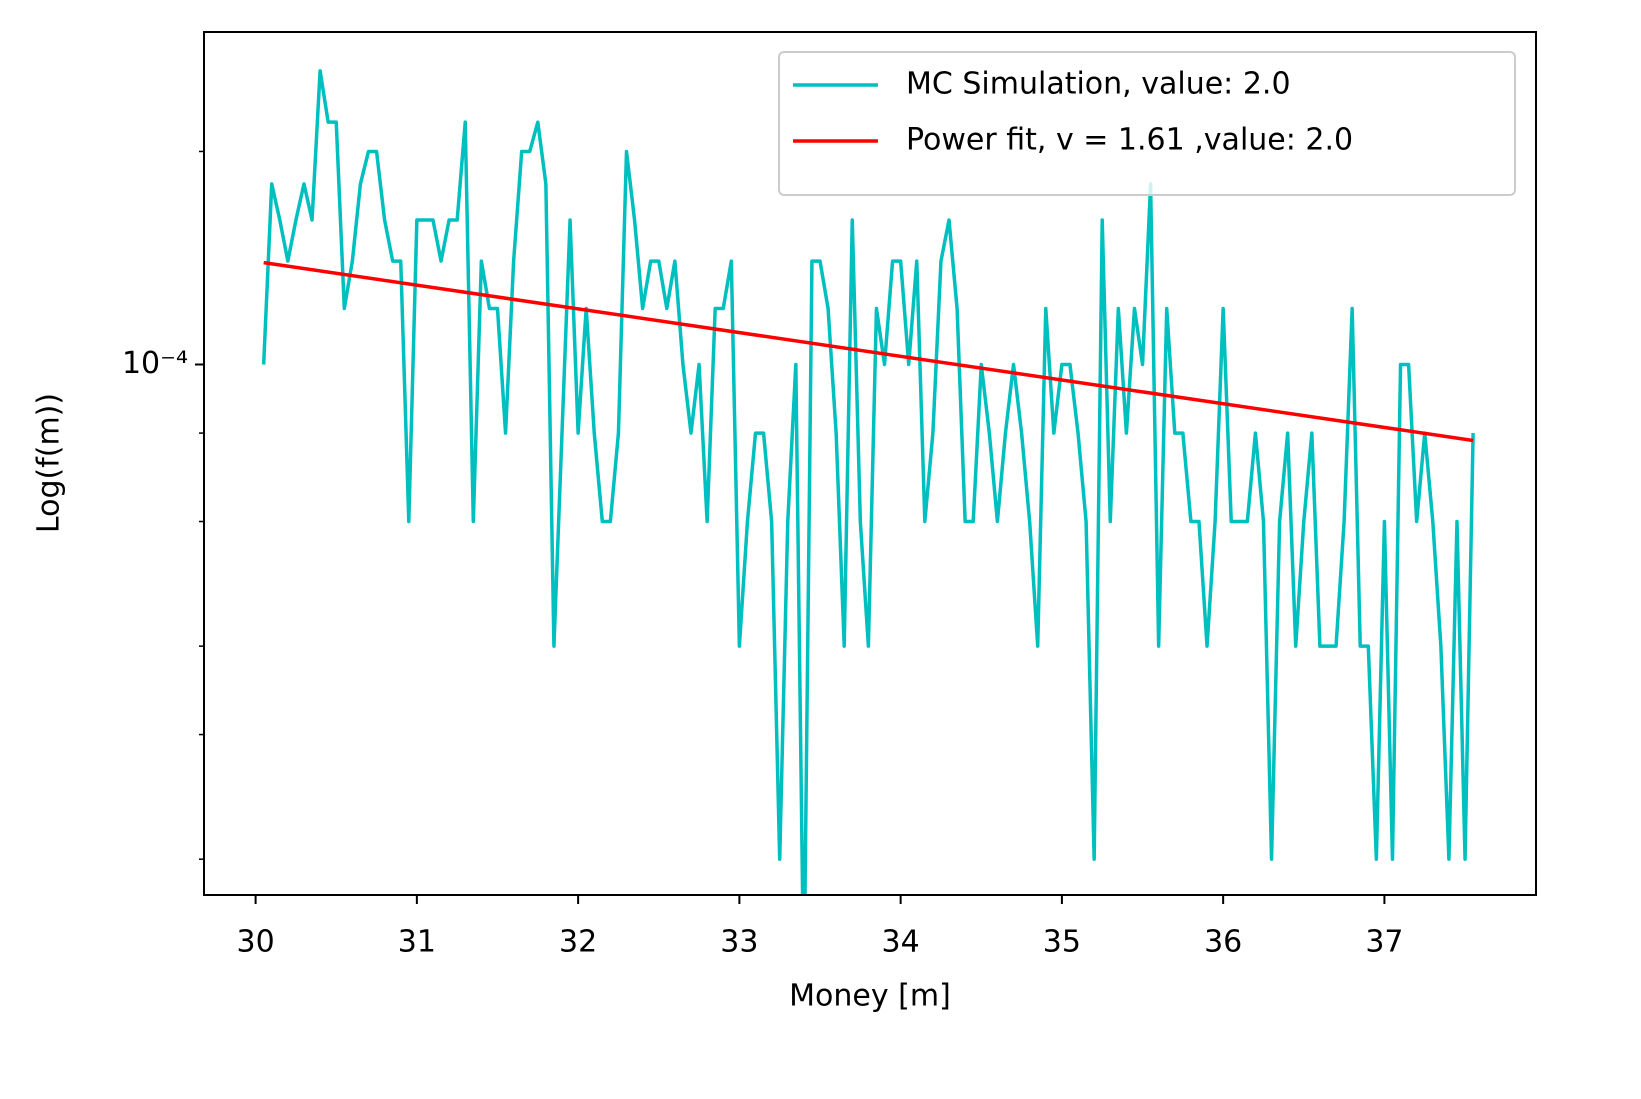 This screenshot has width=1641, height=1099. I want to click on x-tick-label: 35, so click(1062, 942).